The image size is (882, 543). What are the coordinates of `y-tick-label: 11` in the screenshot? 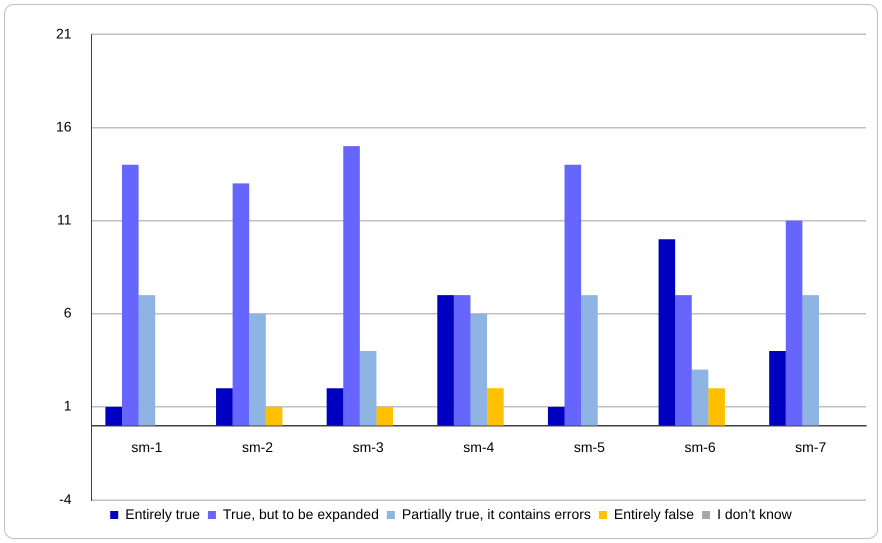 It's located at (64, 220).